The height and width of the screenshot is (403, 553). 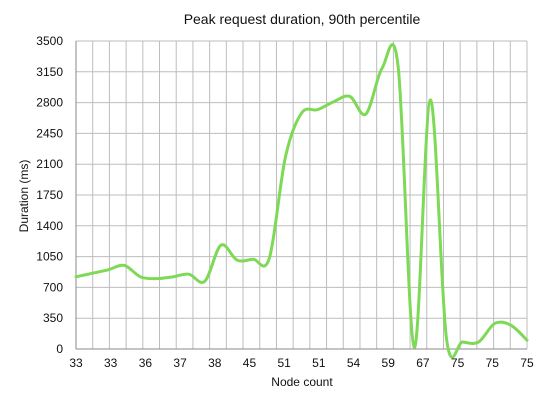 I want to click on y-tick-label: 3500, so click(x=49, y=41).